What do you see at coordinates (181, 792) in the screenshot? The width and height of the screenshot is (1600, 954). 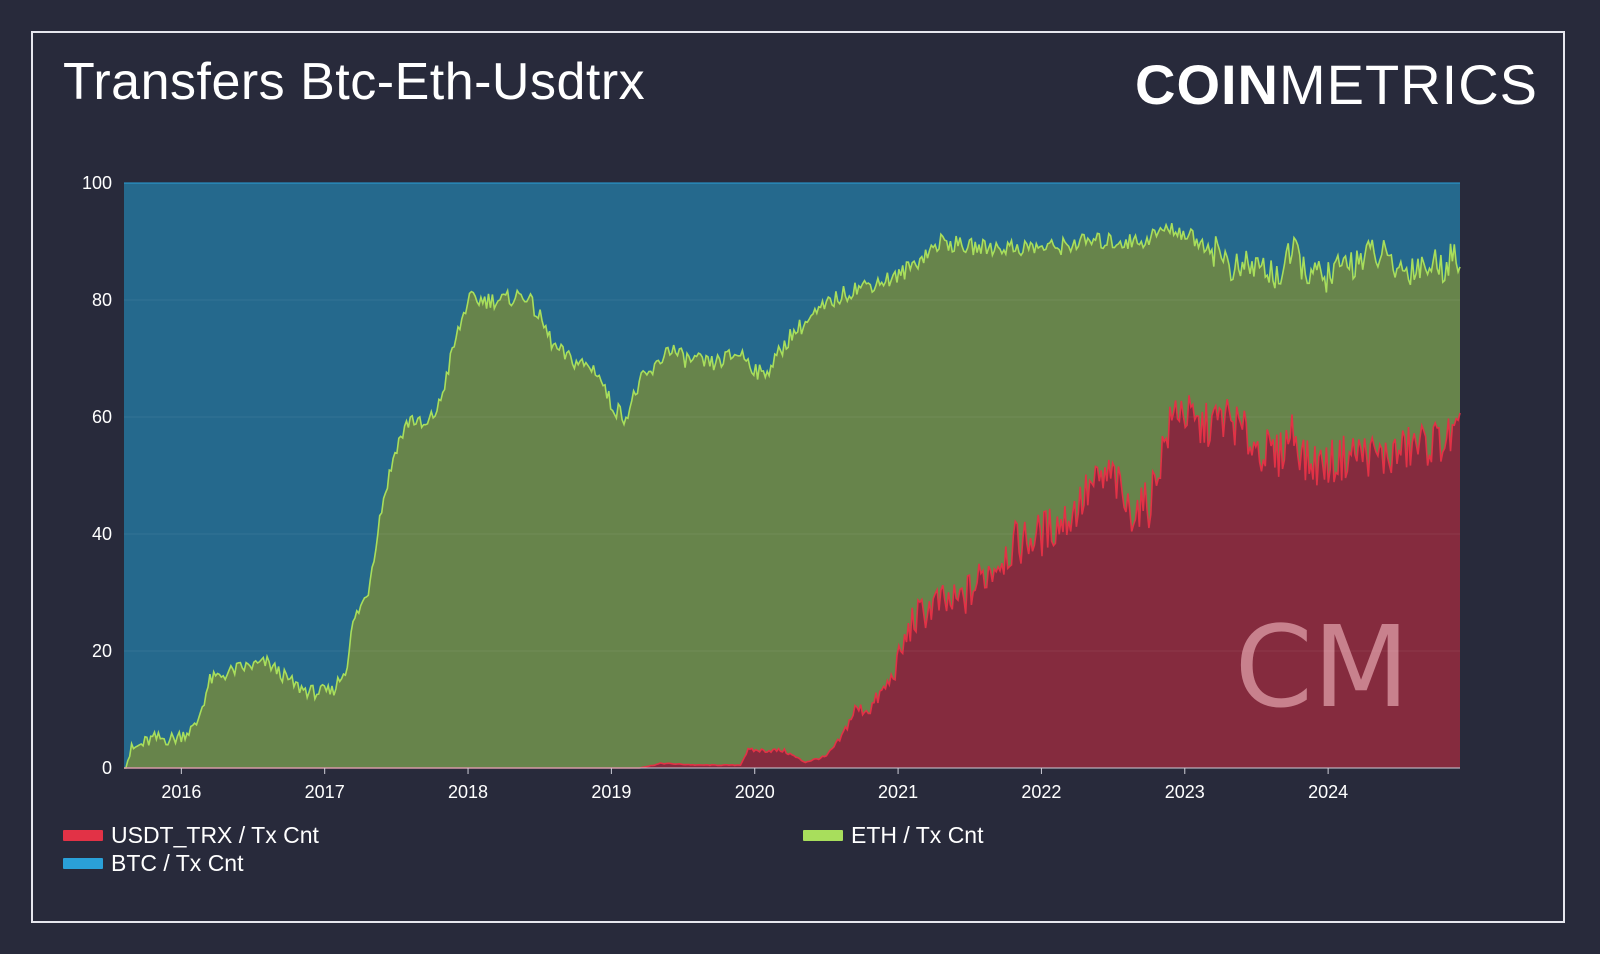 I see `x-tick-label: 2016` at bounding box center [181, 792].